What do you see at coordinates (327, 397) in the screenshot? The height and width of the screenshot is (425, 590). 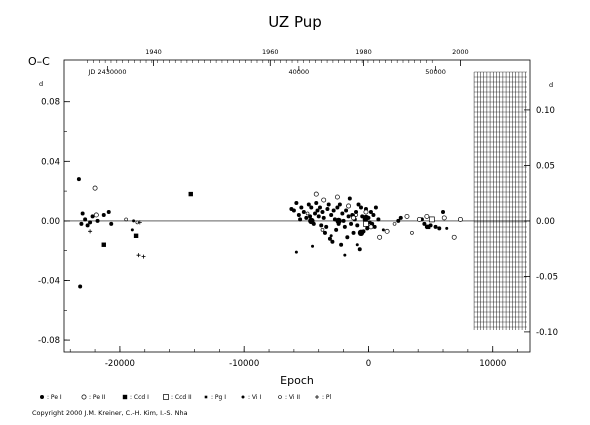 I see `legend-label: : Pl` at bounding box center [327, 397].